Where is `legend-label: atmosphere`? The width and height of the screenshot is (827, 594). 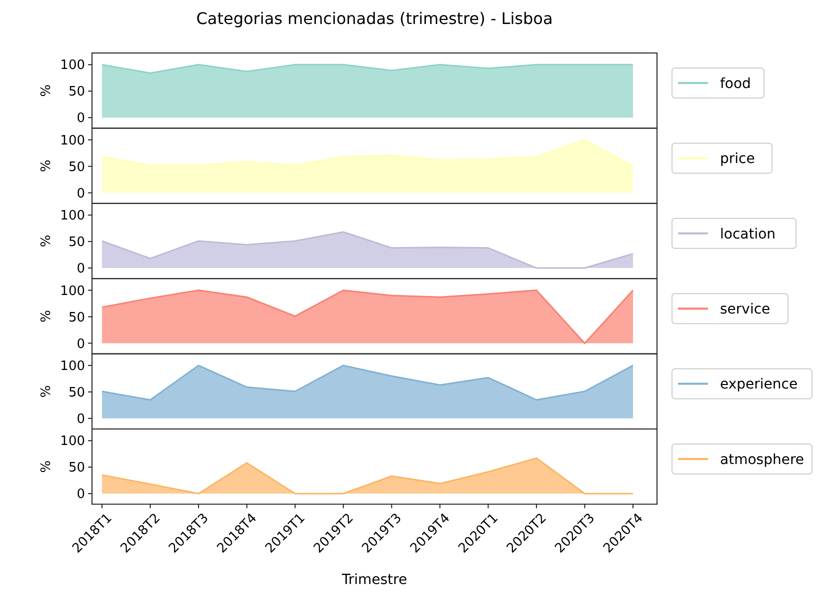 legend-label: atmosphere is located at coordinates (762, 460).